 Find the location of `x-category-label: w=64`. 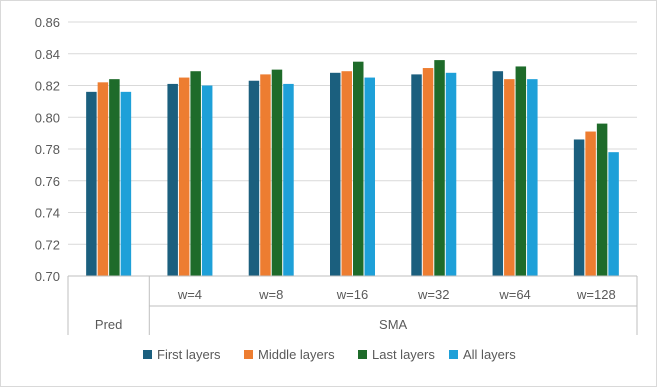

x-category-label: w=64 is located at coordinates (514, 294).